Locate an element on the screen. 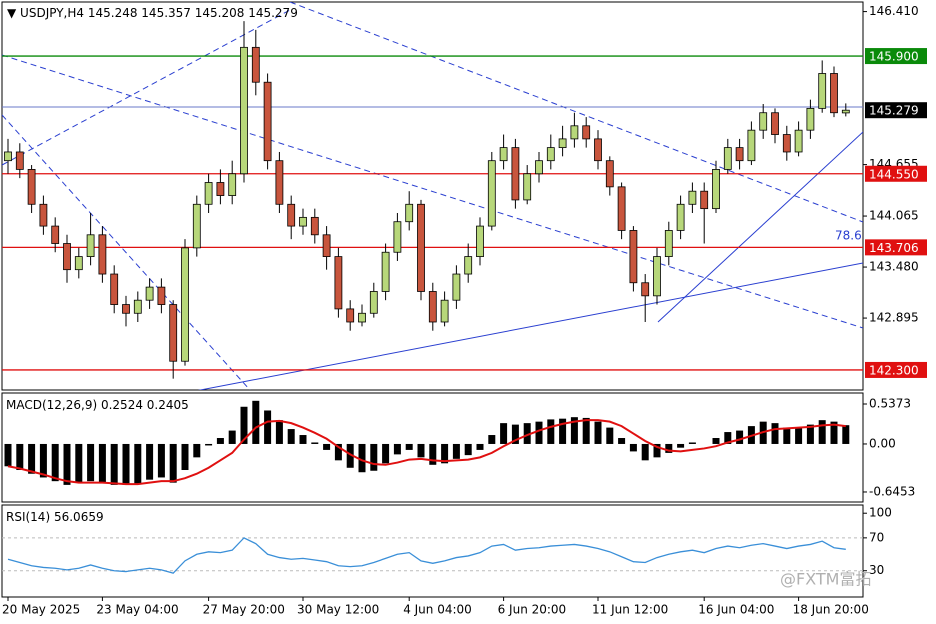  macd-header: MACD(12,26,9) 0.2524 0.2405 is located at coordinates (97, 405).